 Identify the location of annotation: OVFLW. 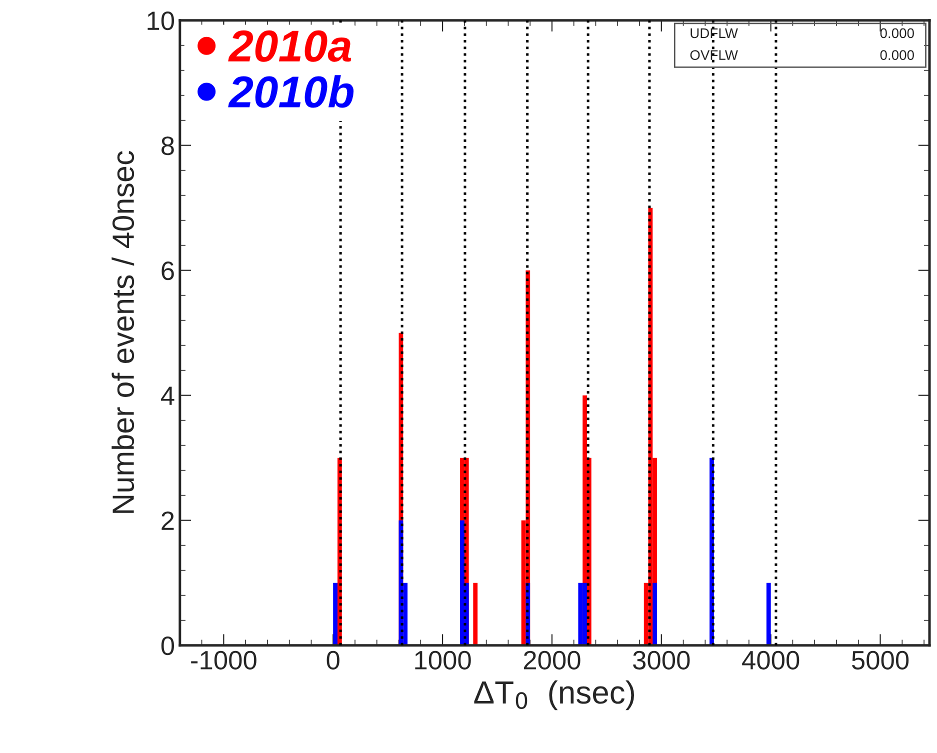
(714, 55).